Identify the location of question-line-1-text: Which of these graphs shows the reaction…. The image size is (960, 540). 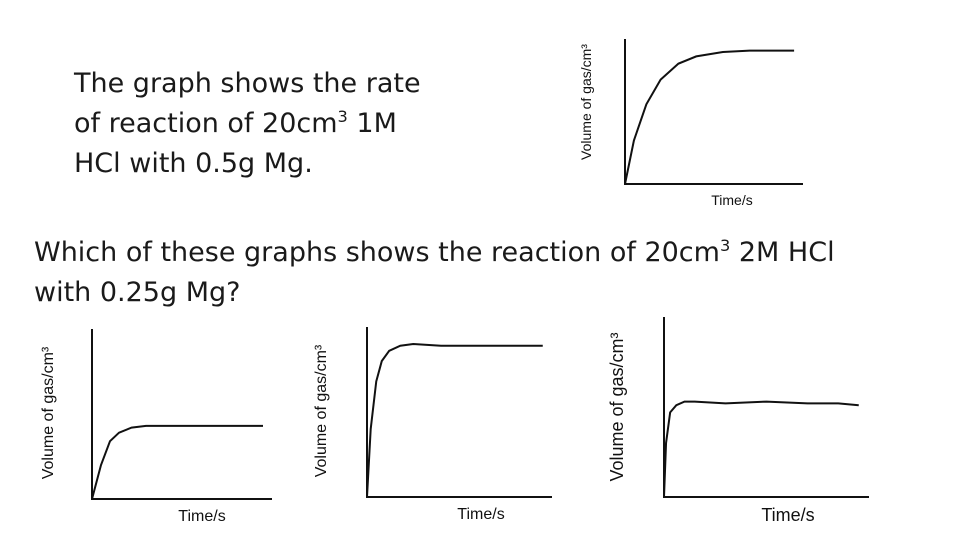
(377, 252).